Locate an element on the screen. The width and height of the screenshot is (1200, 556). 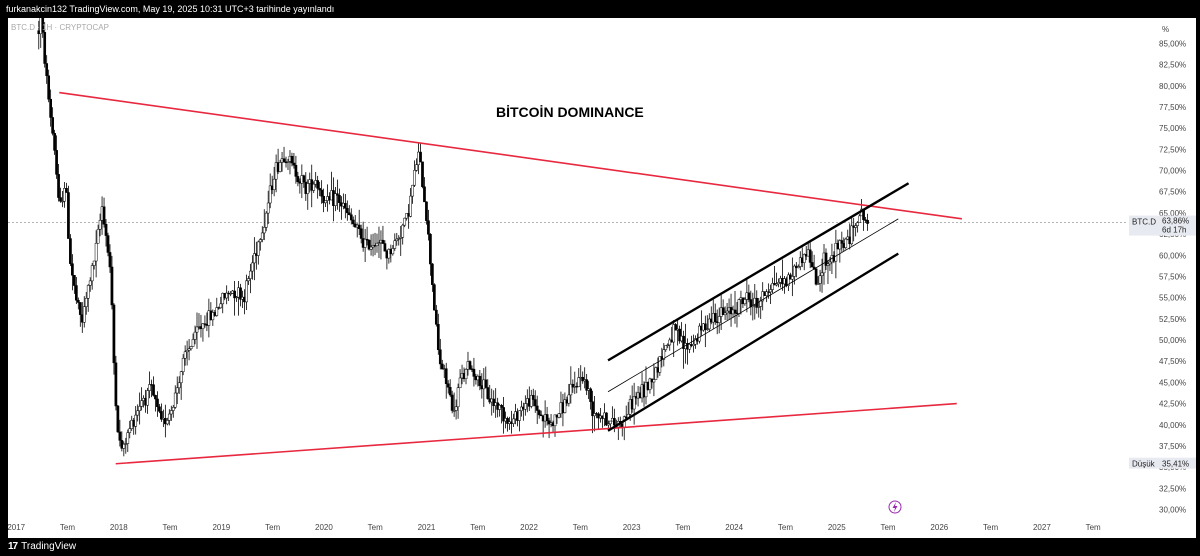
x-tick-label: 2019 is located at coordinates (221, 527).